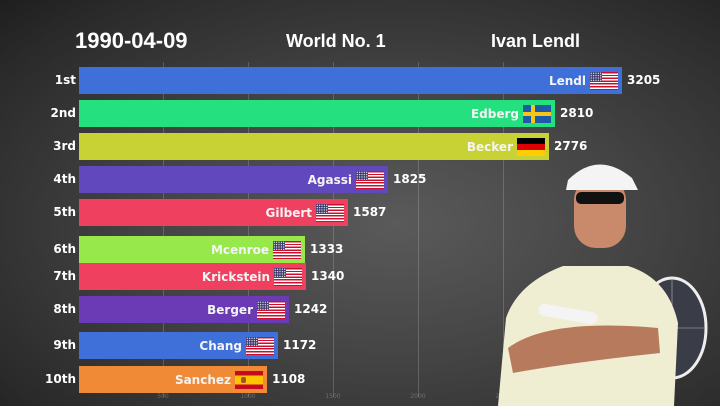  What do you see at coordinates (537, 113) in the screenshot?
I see `flag-se-icon` at bounding box center [537, 113].